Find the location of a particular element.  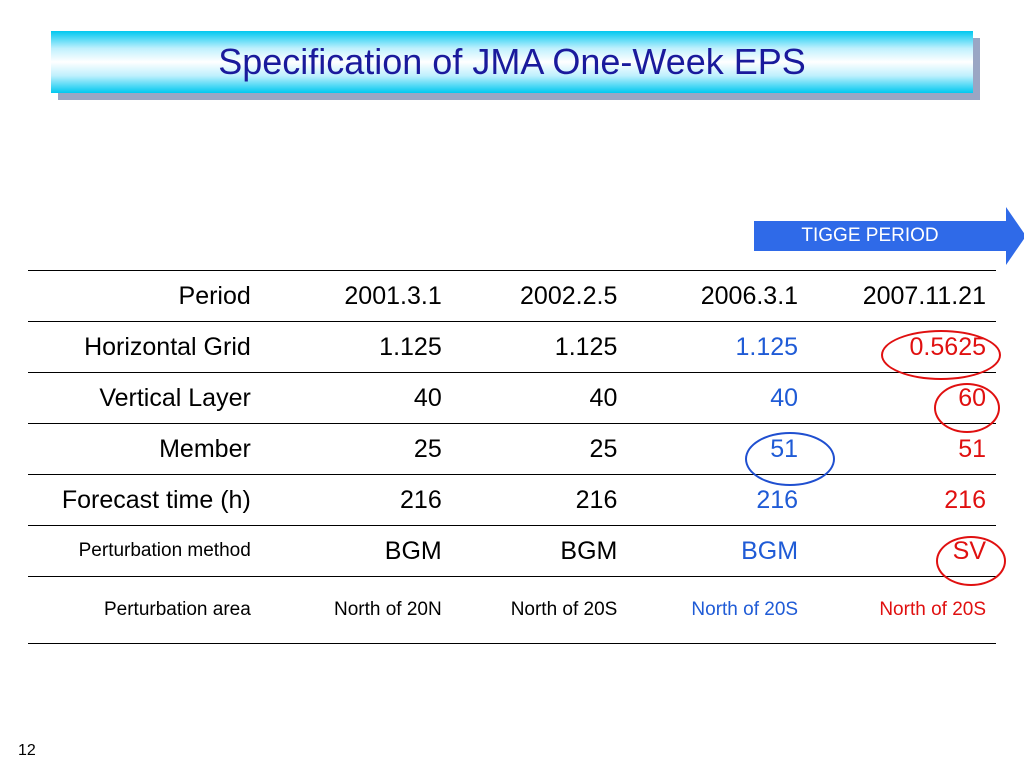

table-row: Member 25 25 51 51 is located at coordinates (512, 449).